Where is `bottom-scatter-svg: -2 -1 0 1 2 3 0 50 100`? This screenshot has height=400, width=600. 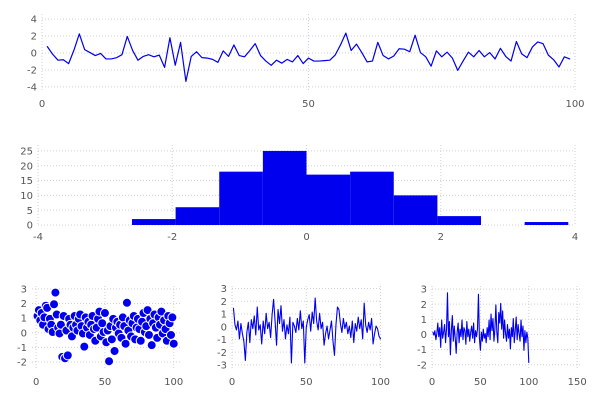
bottom-scatter-svg: -2 -1 0 1 2 3 0 50 100 is located at coordinates (100, 336).